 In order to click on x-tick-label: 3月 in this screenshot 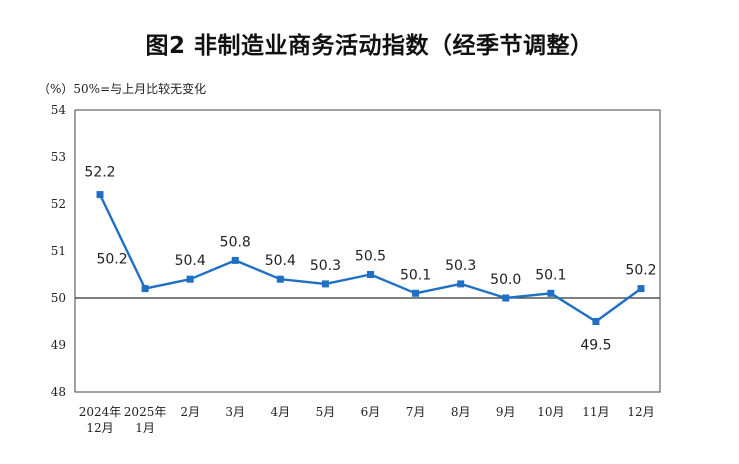, I will do `click(235, 412)`.